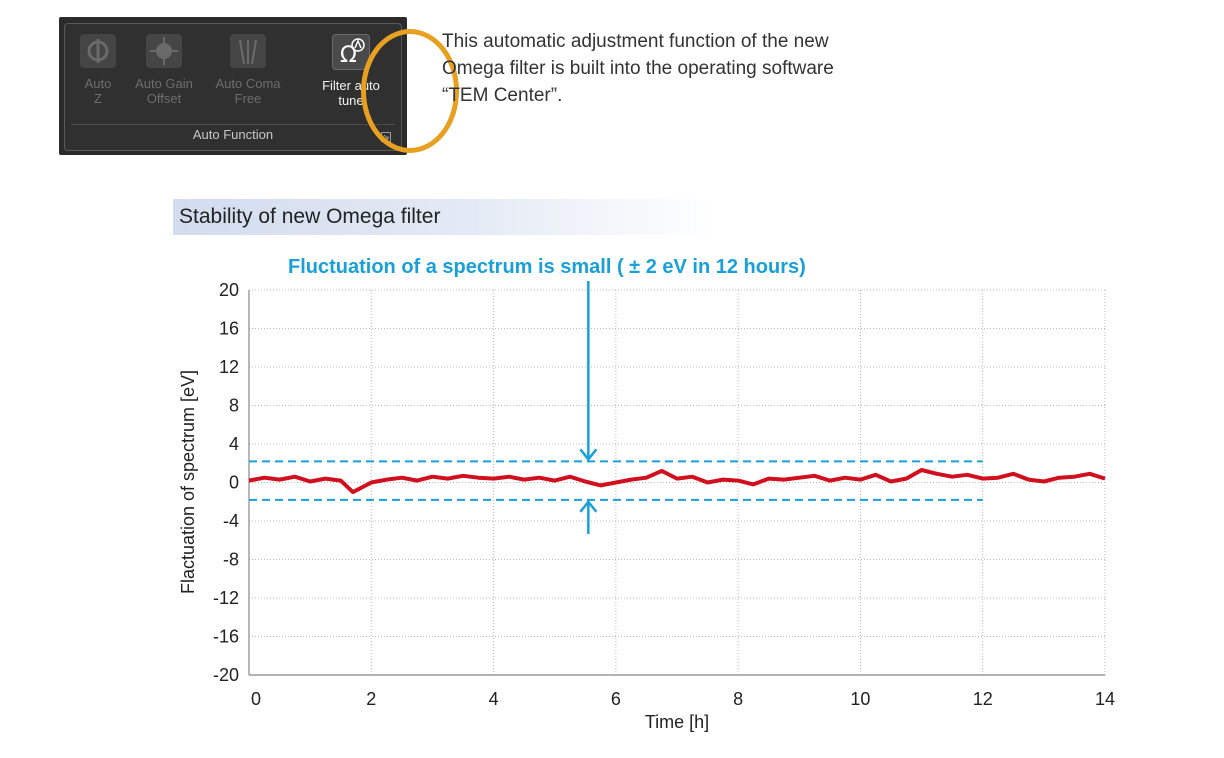  What do you see at coordinates (229, 290) in the screenshot?
I see `y-tick-label: 20` at bounding box center [229, 290].